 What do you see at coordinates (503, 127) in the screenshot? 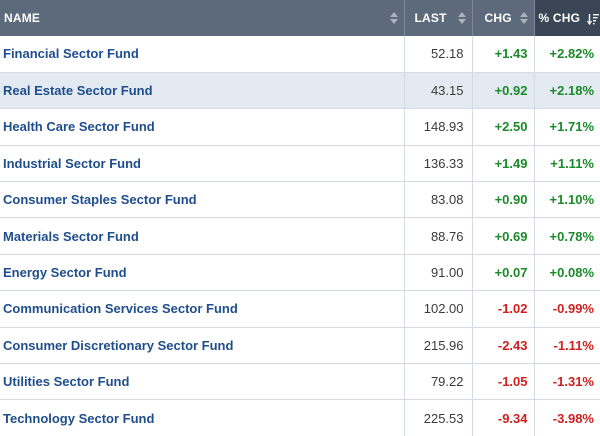
I see `change-cell: +2.50` at bounding box center [503, 127].